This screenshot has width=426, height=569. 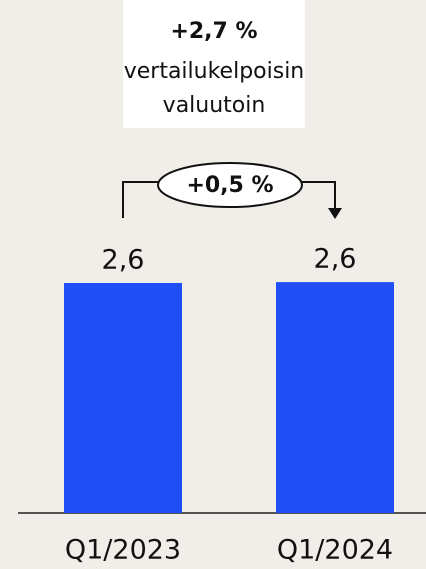 I want to click on annotation: +2,7 %, so click(x=213, y=31).